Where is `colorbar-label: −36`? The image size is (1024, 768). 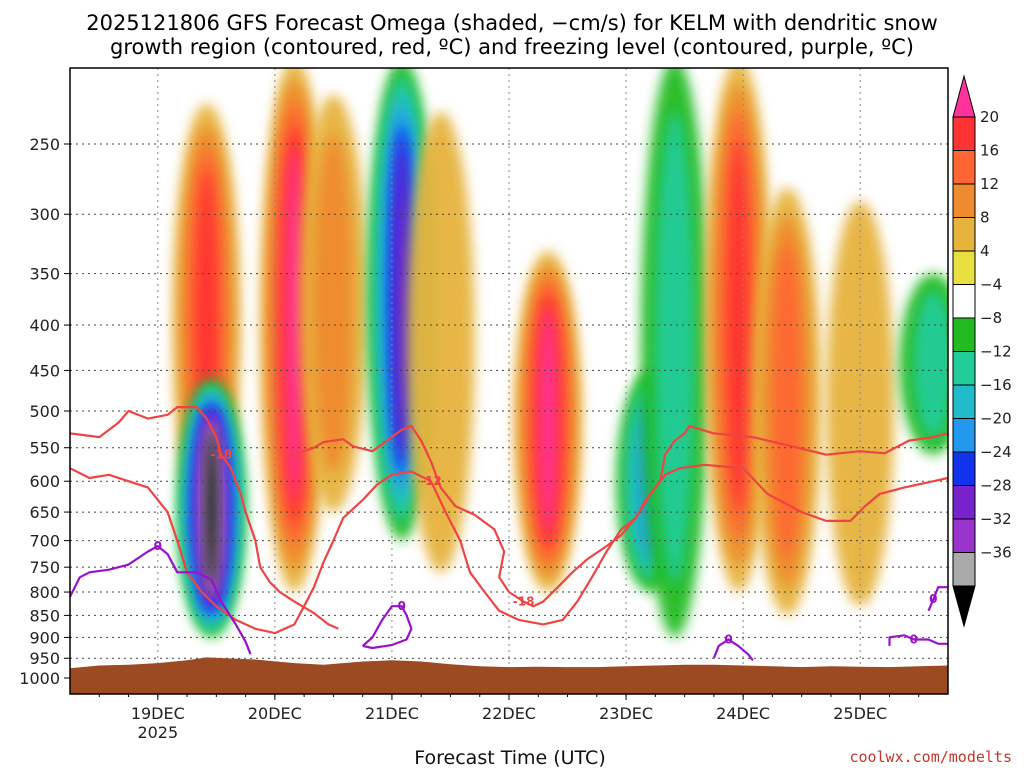 colorbar-label: −36 is located at coordinates (996, 553).